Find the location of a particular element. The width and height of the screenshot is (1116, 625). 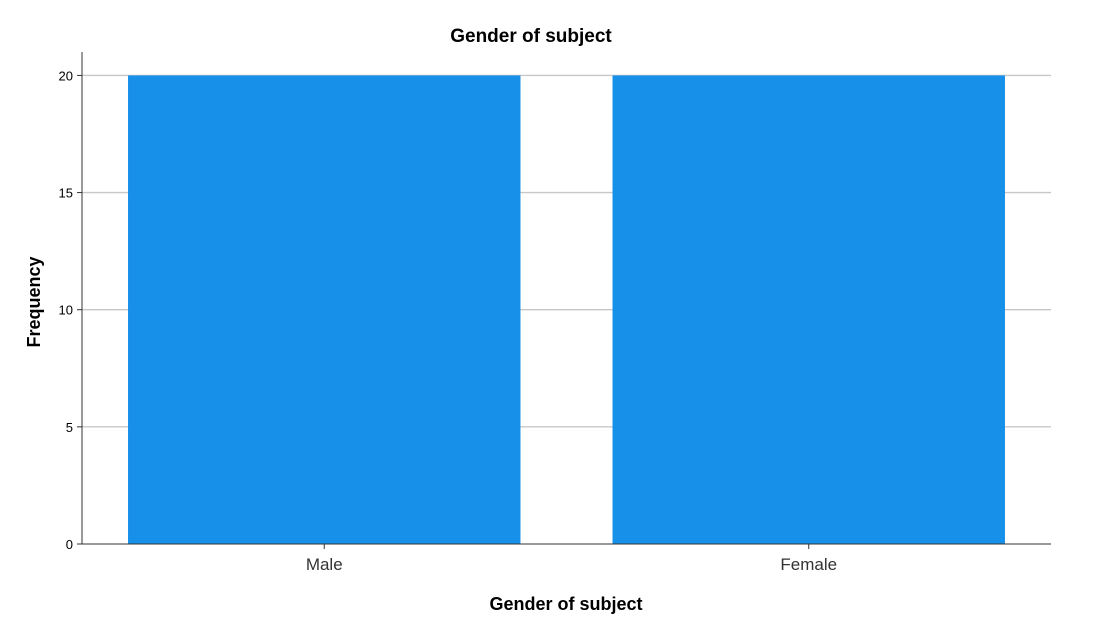

x-tick-label-male: Male is located at coordinates (324, 564).